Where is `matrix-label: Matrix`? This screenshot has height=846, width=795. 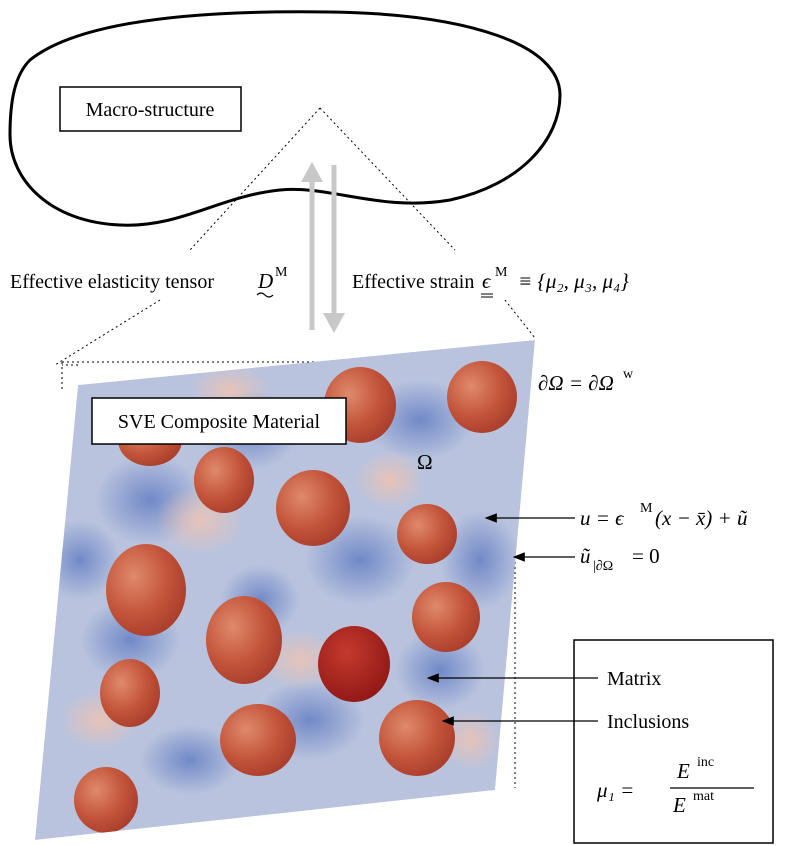 matrix-label: Matrix is located at coordinates (634, 679).